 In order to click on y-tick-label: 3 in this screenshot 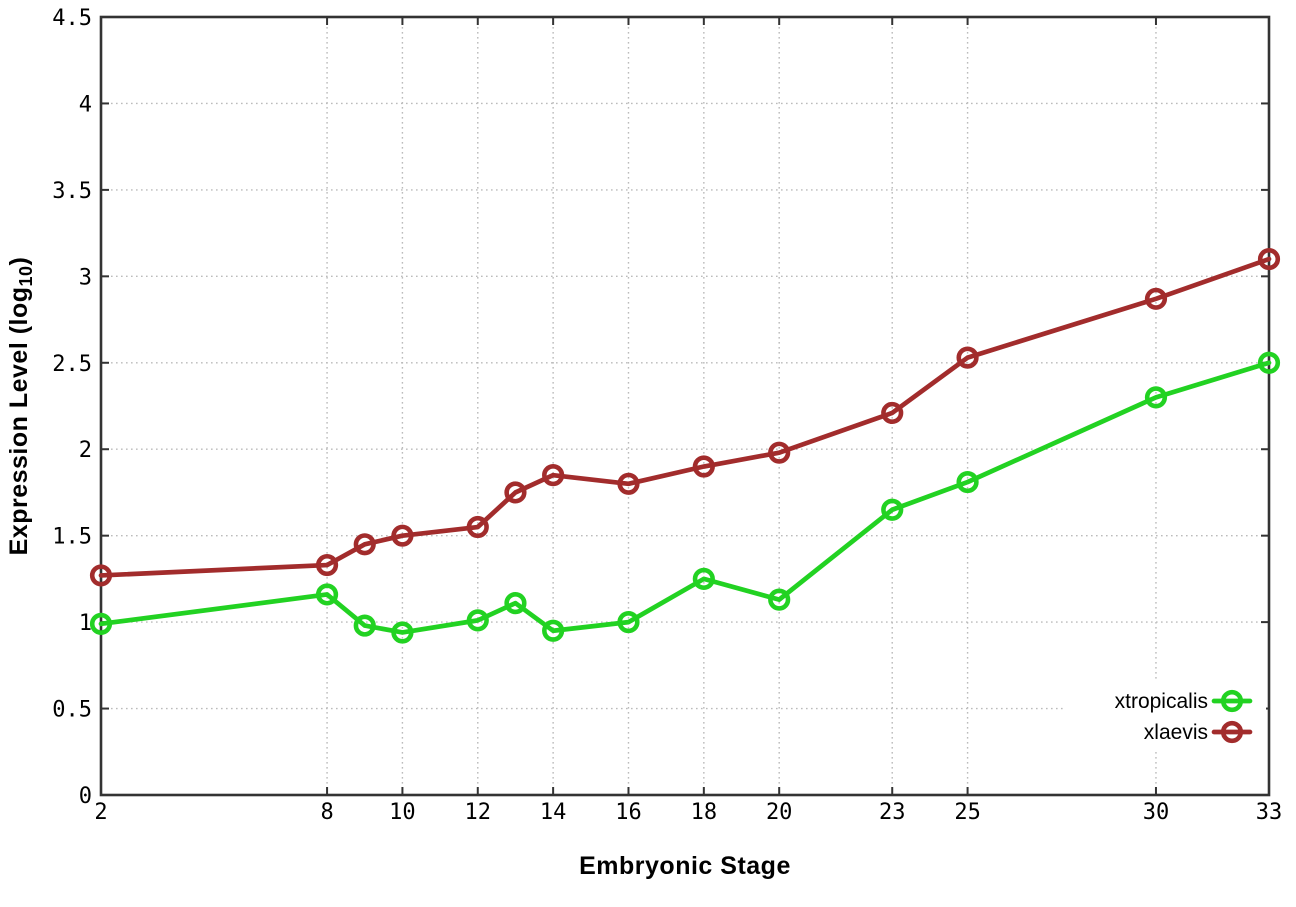, I will do `click(85, 277)`.